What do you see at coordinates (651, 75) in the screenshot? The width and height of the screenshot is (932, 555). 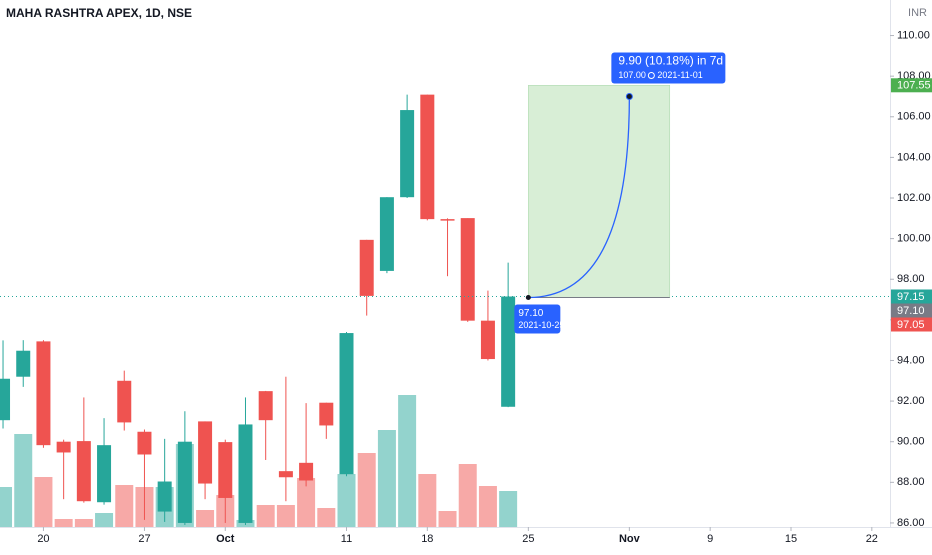 I see `clock-icon` at bounding box center [651, 75].